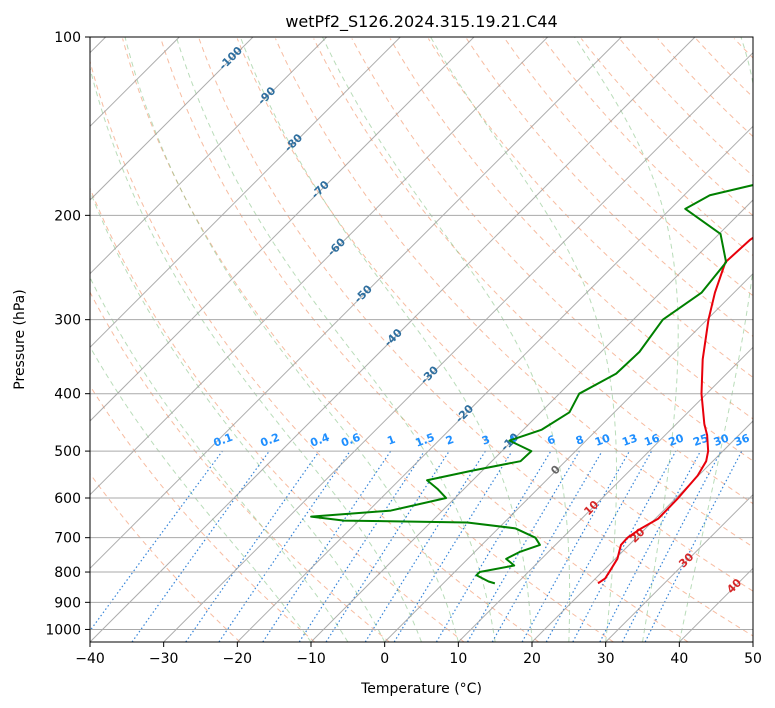  I want to click on mixing-ratio-label: 1.5, so click(425, 440).